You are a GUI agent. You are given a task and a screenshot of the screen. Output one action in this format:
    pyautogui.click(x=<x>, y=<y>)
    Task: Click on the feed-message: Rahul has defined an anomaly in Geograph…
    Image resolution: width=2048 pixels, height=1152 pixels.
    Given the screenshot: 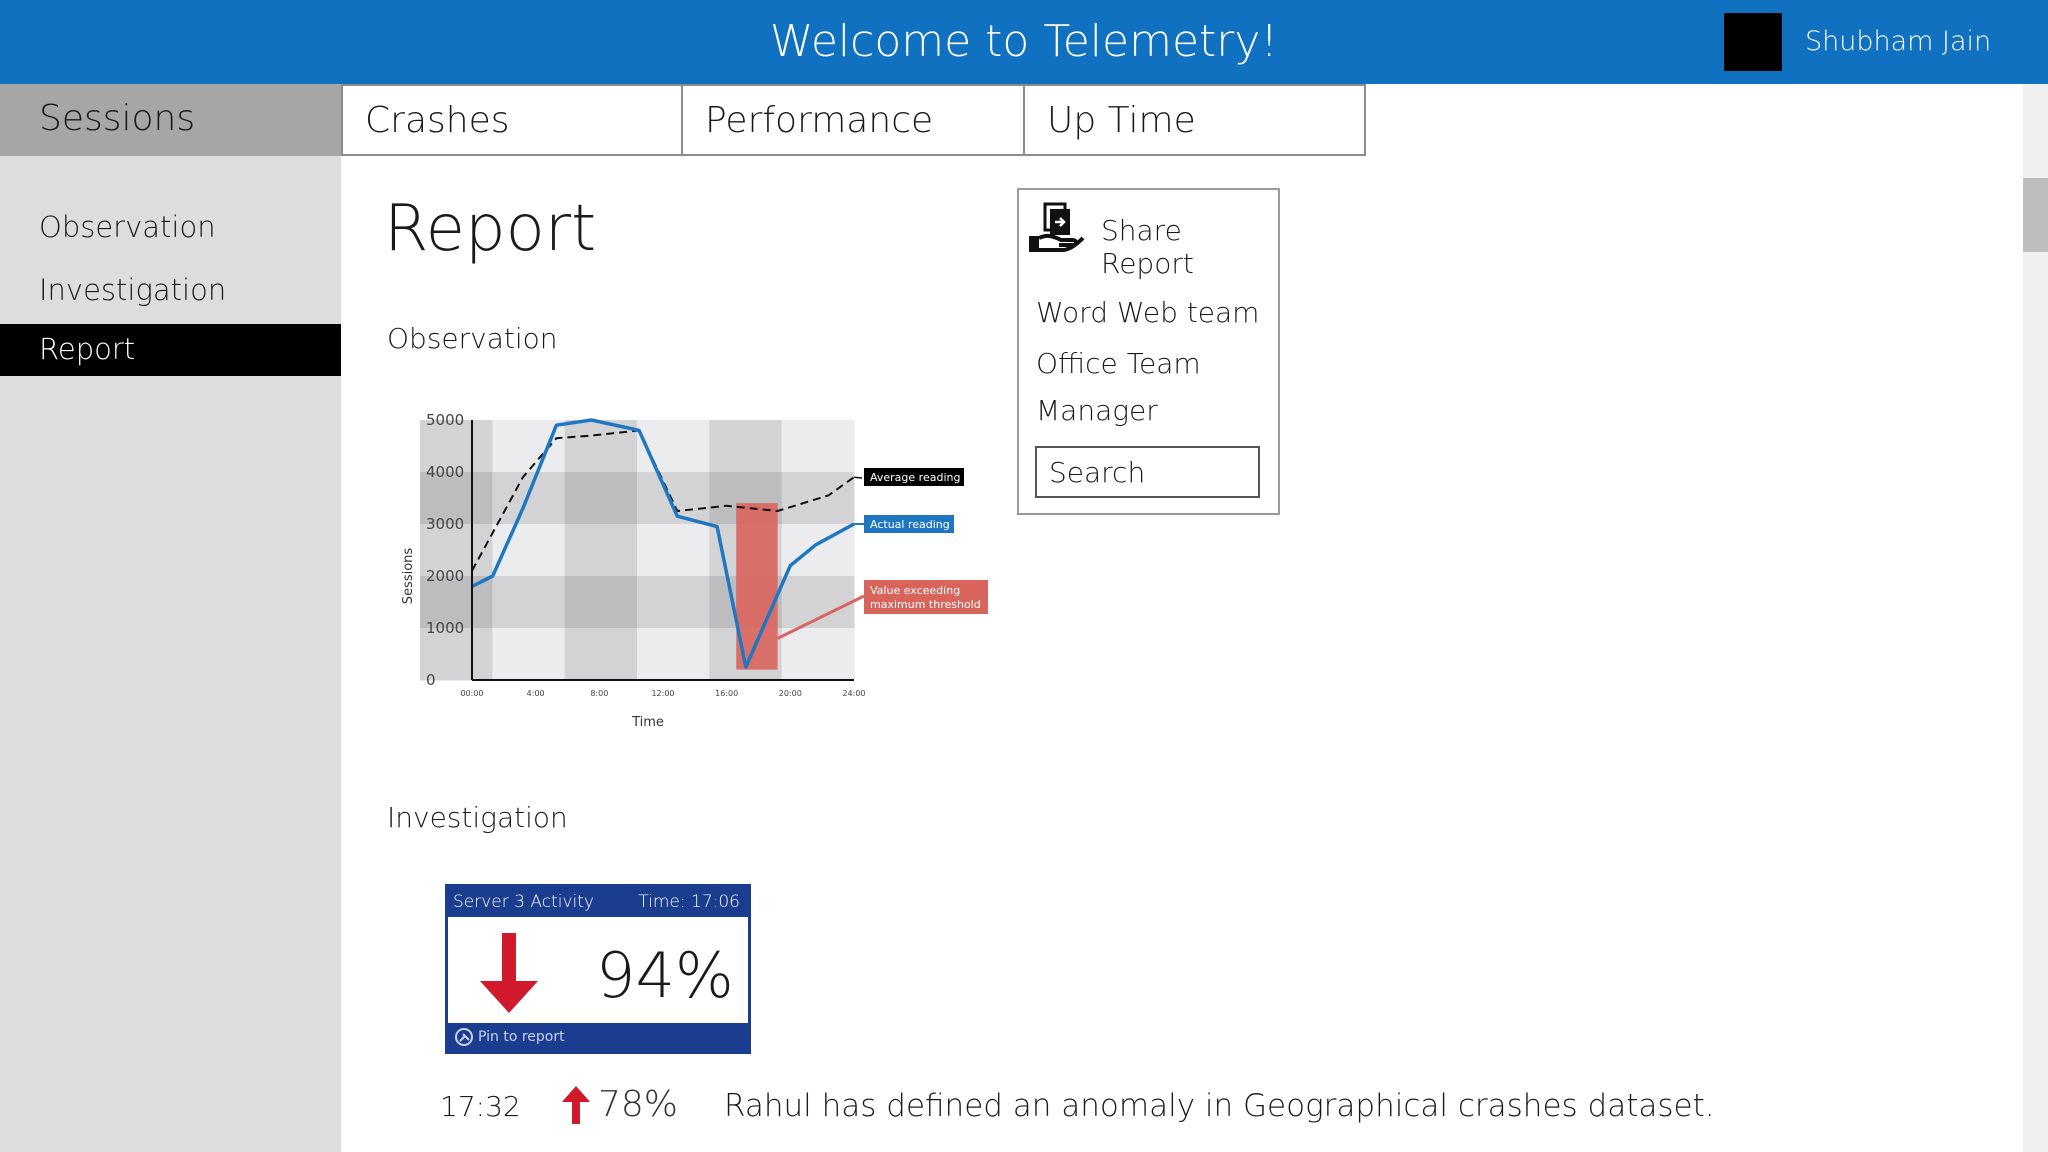 What is the action you would take?
    pyautogui.click(x=1219, y=1106)
    